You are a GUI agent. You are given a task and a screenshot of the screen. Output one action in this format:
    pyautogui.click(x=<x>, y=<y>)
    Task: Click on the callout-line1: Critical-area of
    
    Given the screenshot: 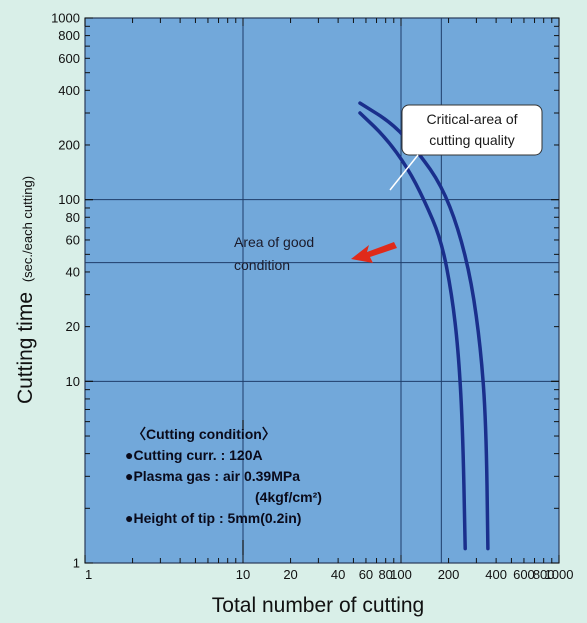 What is the action you would take?
    pyautogui.click(x=471, y=119)
    